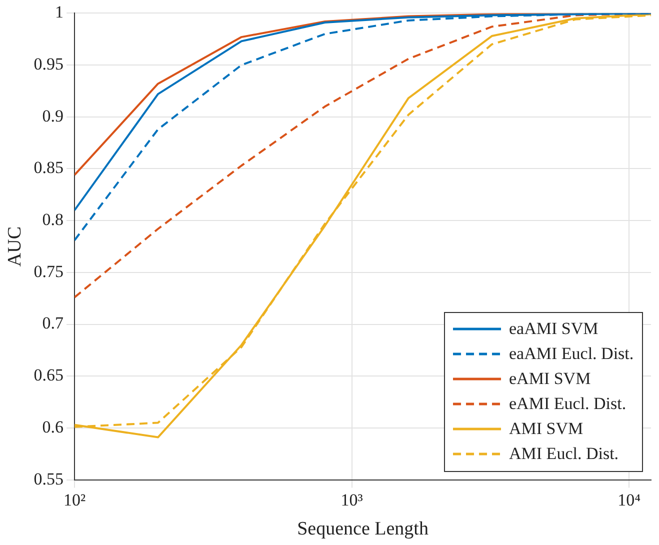 This screenshot has height=545, width=659. I want to click on x-axis-title: Sequence Length, so click(363, 529).